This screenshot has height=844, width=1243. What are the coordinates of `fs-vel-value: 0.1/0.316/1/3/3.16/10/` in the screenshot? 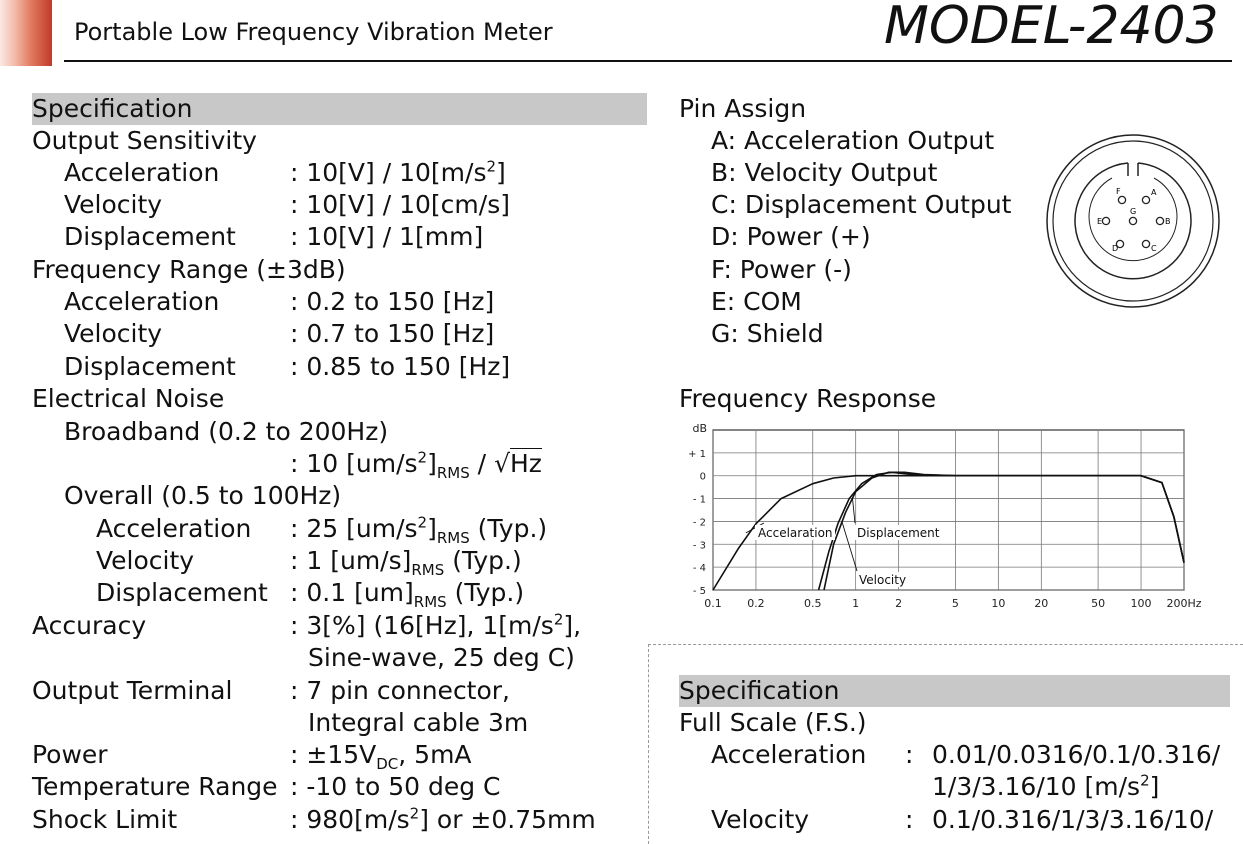 It's located at (1073, 819).